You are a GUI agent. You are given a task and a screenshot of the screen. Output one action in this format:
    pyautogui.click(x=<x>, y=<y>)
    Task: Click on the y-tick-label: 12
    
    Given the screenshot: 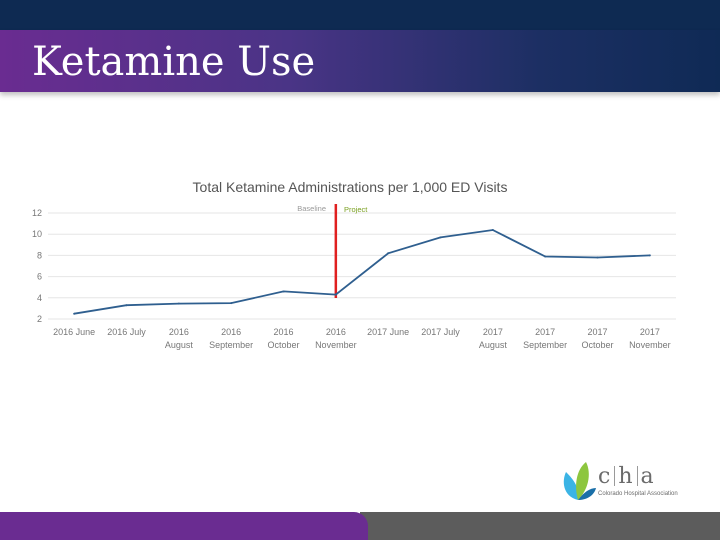 What is the action you would take?
    pyautogui.click(x=37, y=213)
    